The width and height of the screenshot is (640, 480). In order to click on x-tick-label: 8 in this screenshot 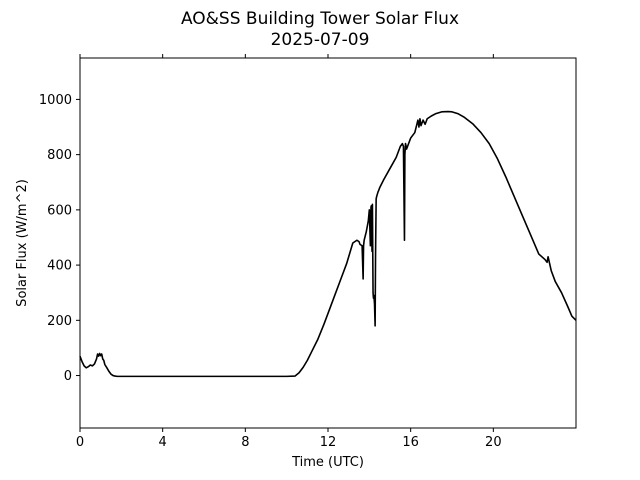, I will do `click(245, 442)`.